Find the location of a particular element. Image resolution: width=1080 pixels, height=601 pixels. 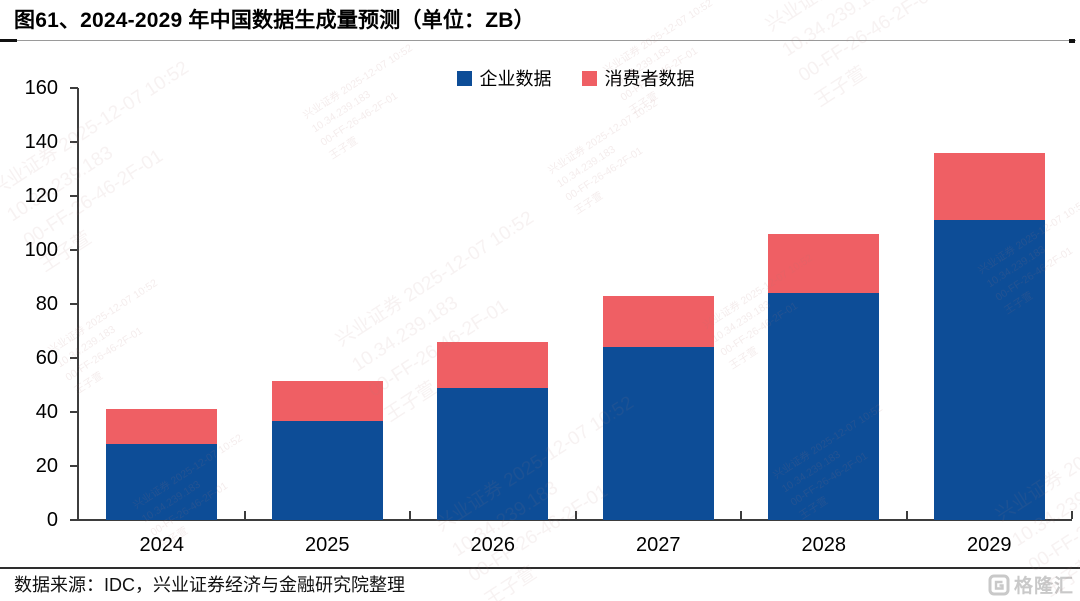

legend-item-consumer: 消费者数据 is located at coordinates (638, 78).